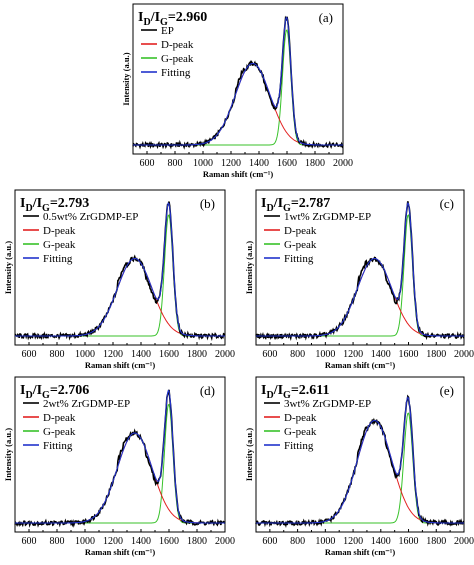  I want to click on legend-label: 1wt% ZrGDMP-EP, so click(327, 217).